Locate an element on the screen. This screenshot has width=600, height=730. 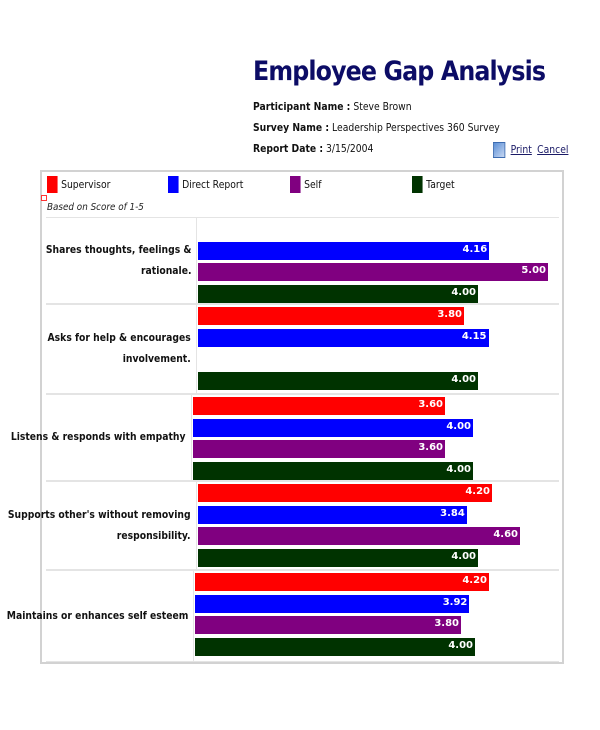
bar-self: 4.60 is located at coordinates (359, 536).